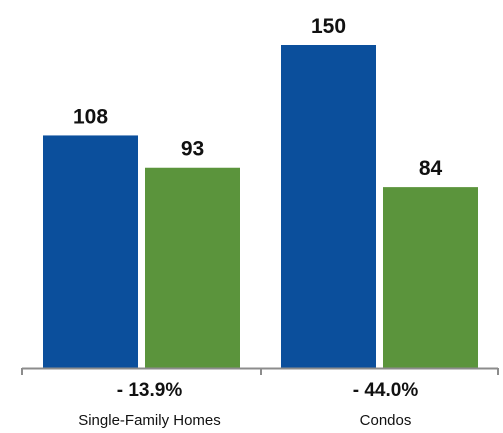 Image resolution: width=503 pixels, height=433 pixels. What do you see at coordinates (192, 149) in the screenshot?
I see `bar-value-label: 93` at bounding box center [192, 149].